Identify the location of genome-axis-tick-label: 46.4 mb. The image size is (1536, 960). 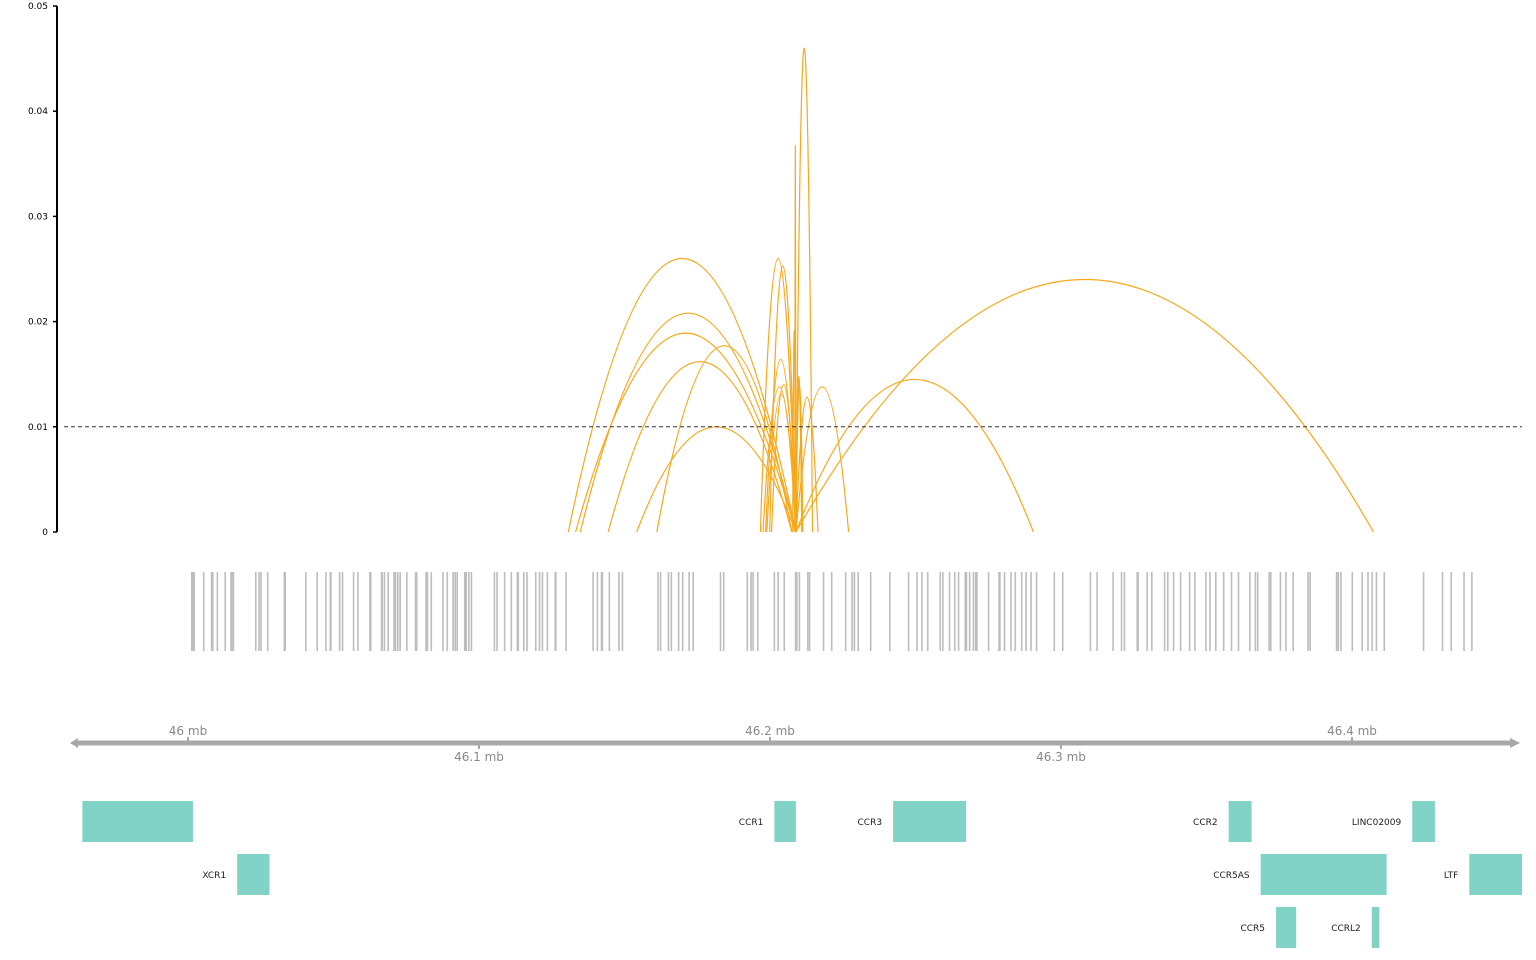
(1352, 731).